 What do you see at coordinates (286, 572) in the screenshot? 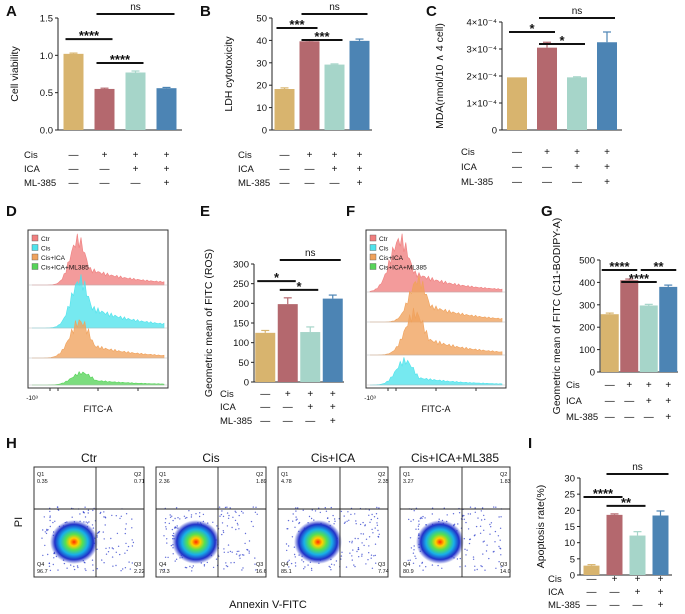
I see `quadrant-value: 85.1` at bounding box center [286, 572].